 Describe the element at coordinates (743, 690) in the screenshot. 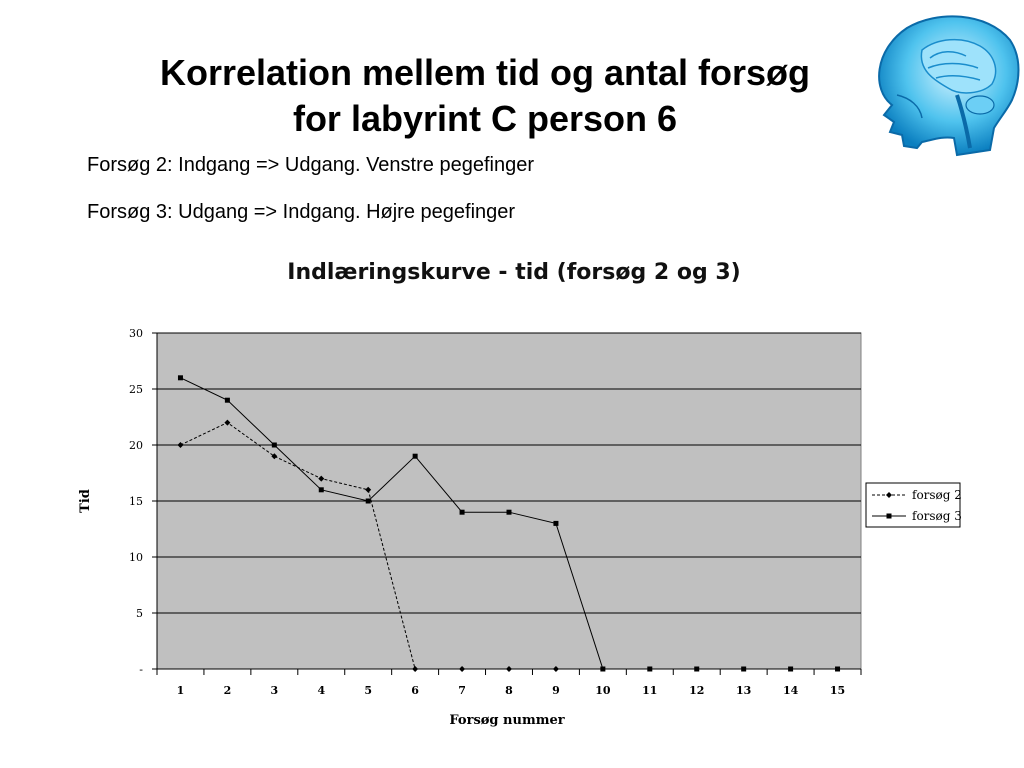

I see `x-tick-label: 13` at that location.